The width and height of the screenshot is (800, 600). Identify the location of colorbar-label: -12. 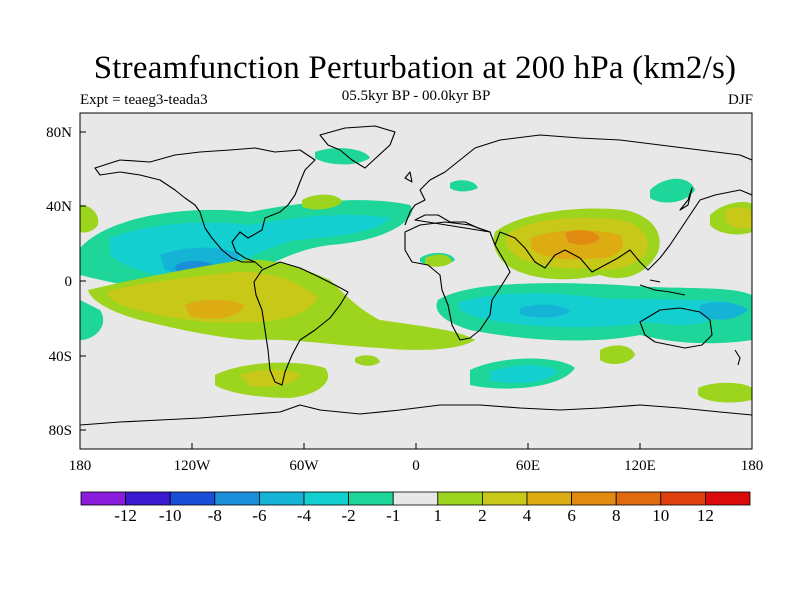
(125, 515).